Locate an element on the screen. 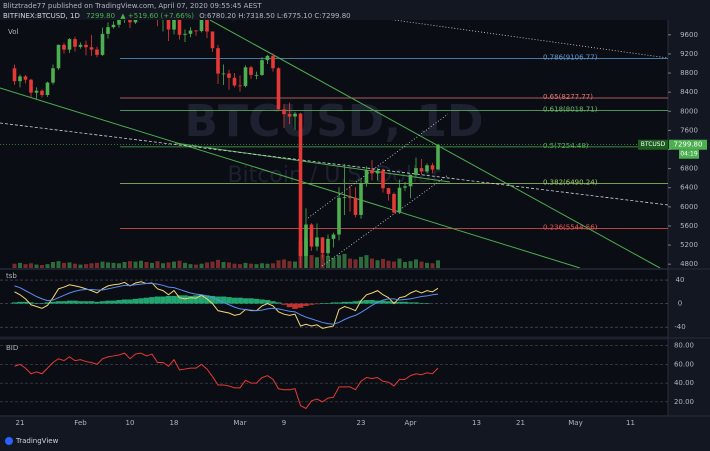 Image resolution: width=710 pixels, height=451 pixels. time-tick-label: Mar is located at coordinates (239, 423).